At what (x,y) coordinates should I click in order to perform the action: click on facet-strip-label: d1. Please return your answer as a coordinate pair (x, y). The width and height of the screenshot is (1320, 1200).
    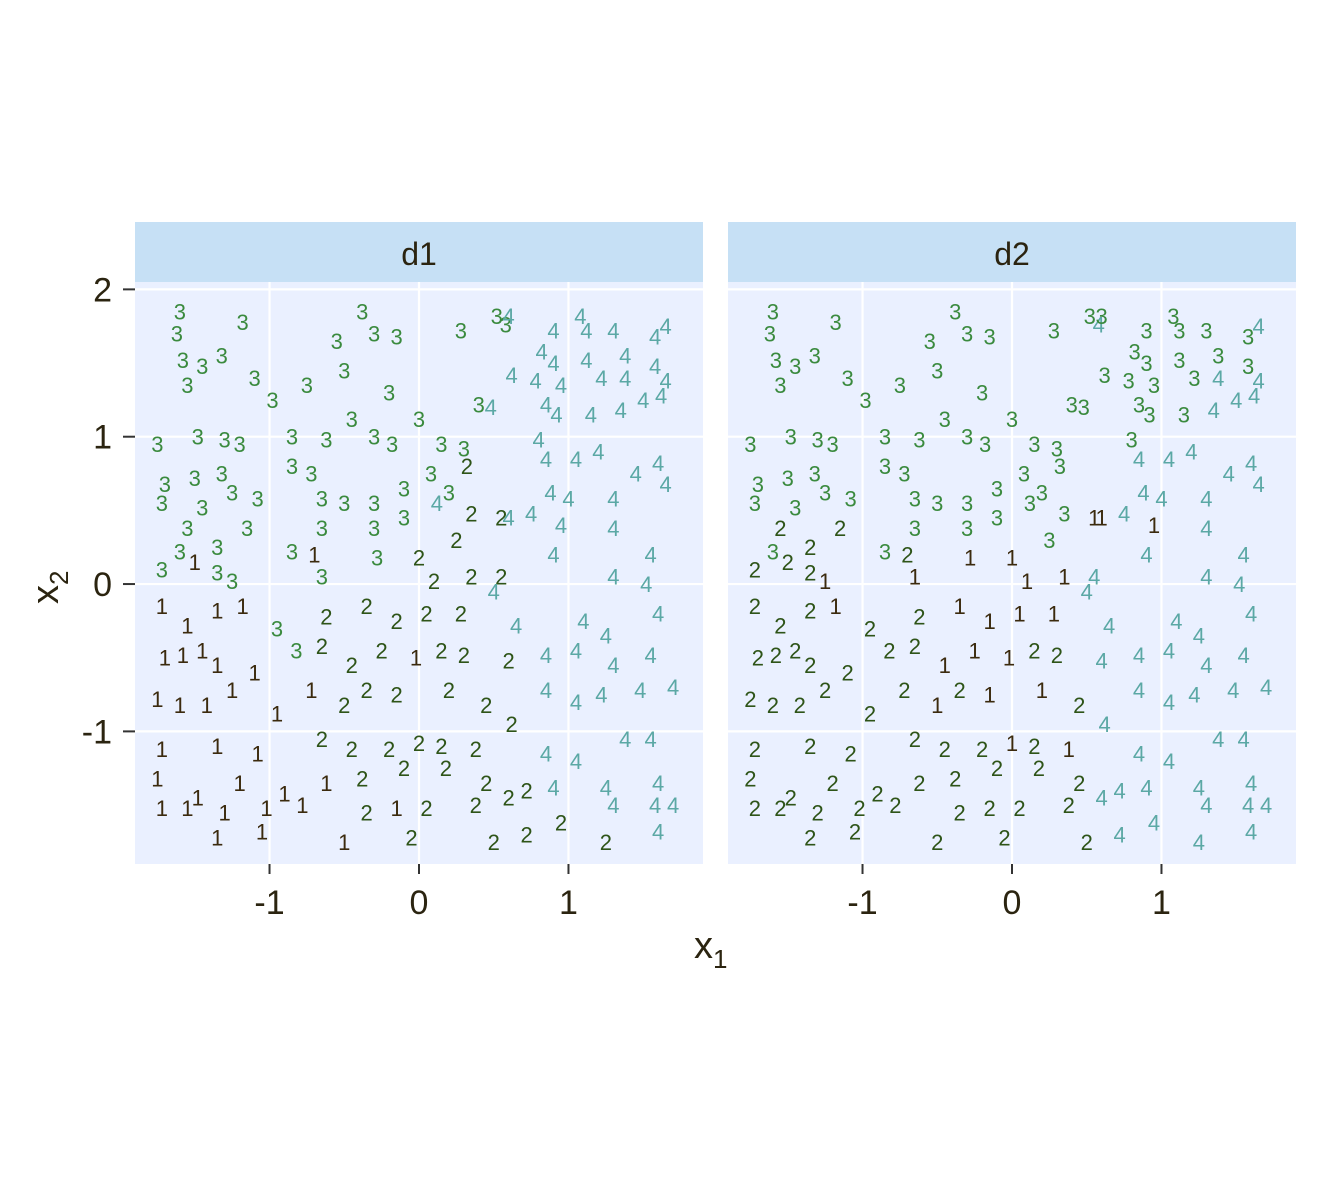
    Looking at the image, I should click on (419, 254).